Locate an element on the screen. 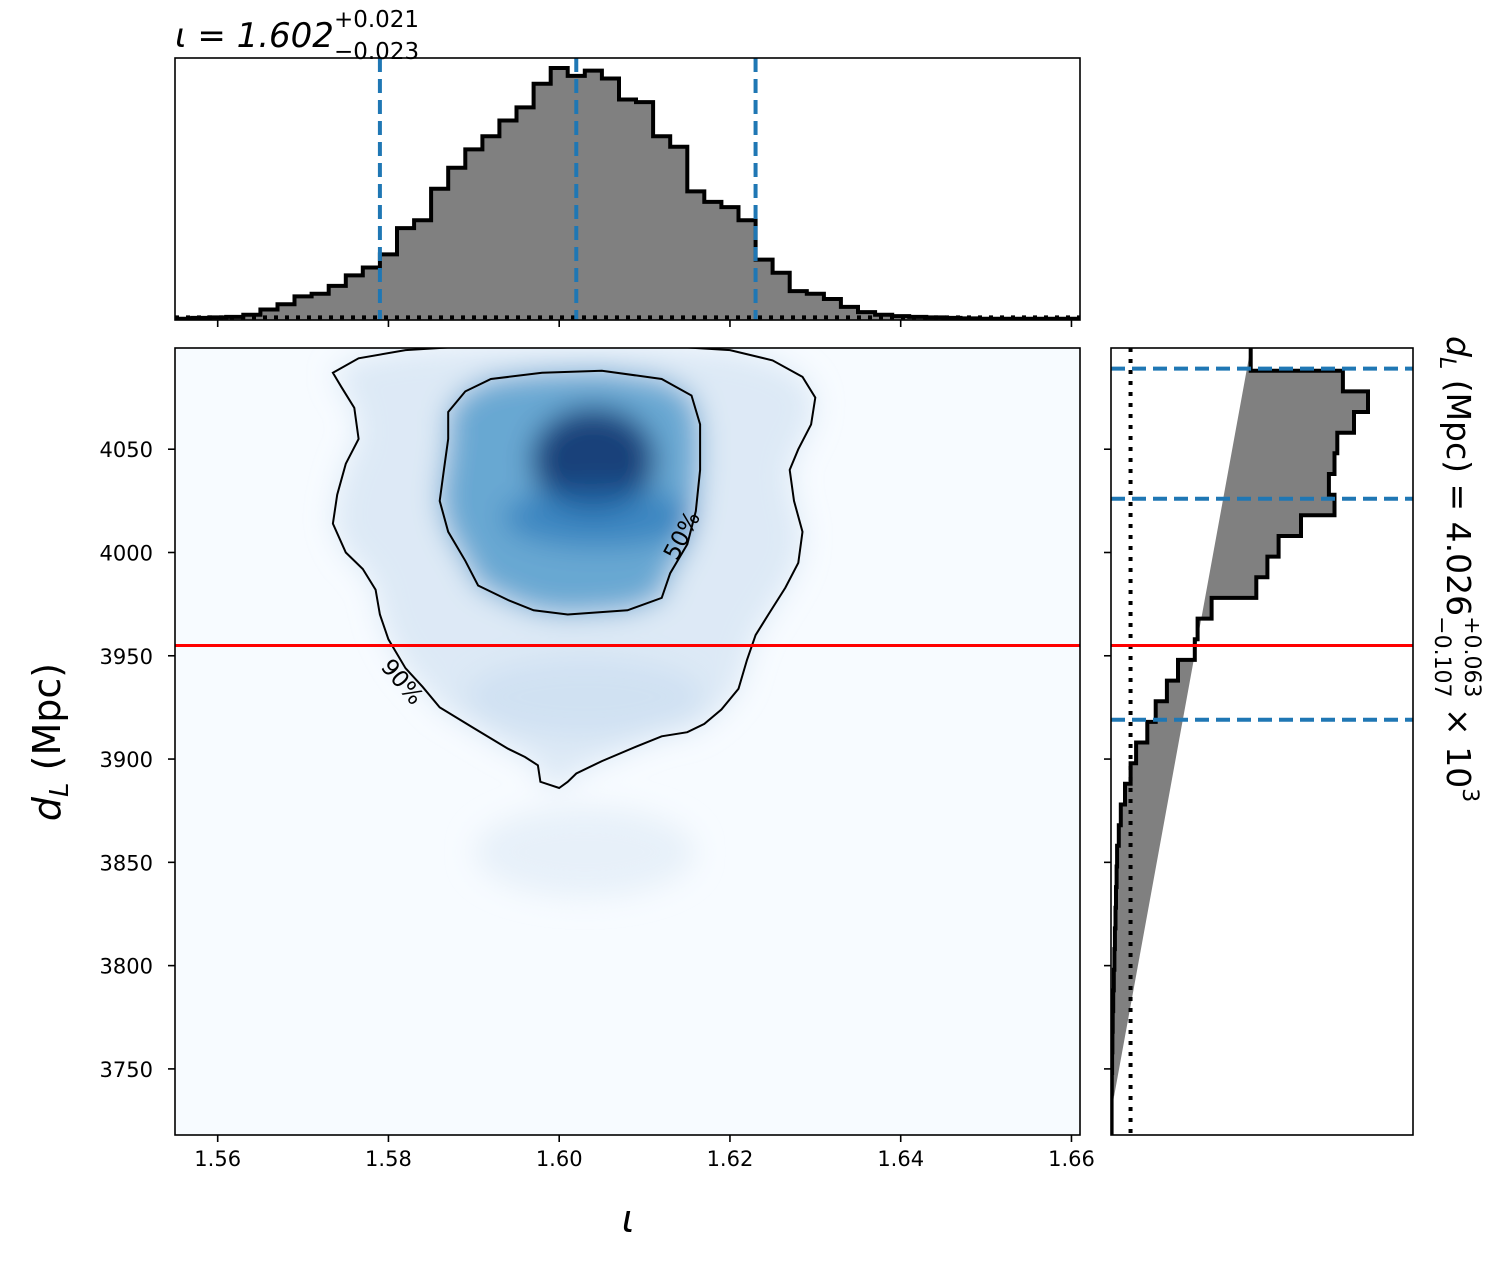 The image size is (1502, 1263). ytitle-upper-error: +0.063 is located at coordinates (1471, 656).